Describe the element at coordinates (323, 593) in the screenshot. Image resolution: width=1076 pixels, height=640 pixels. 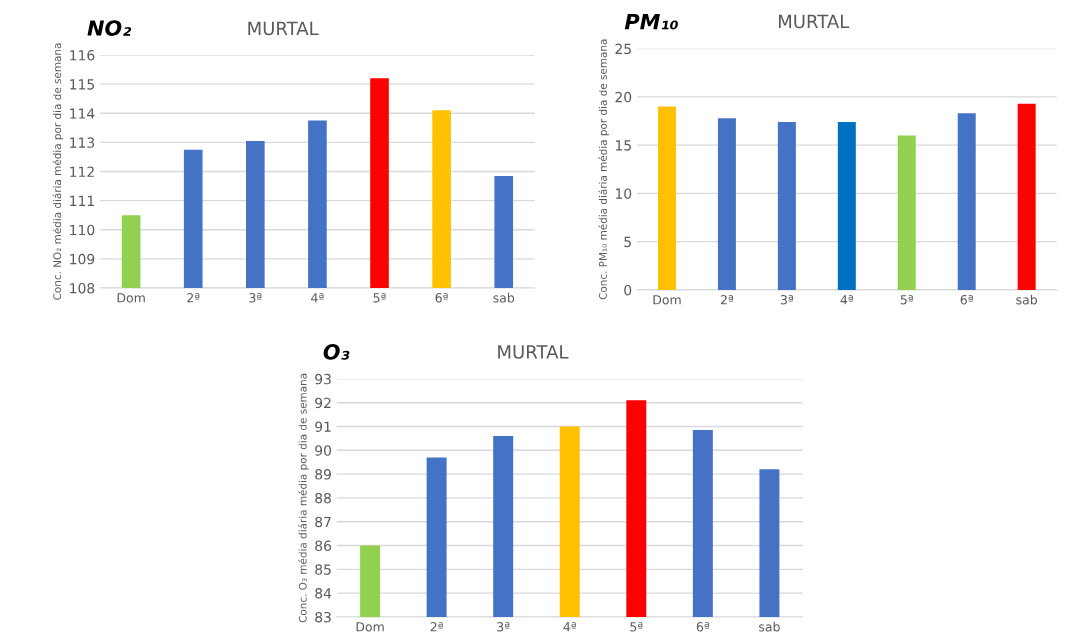
I see `y-tick-label: 84` at that location.